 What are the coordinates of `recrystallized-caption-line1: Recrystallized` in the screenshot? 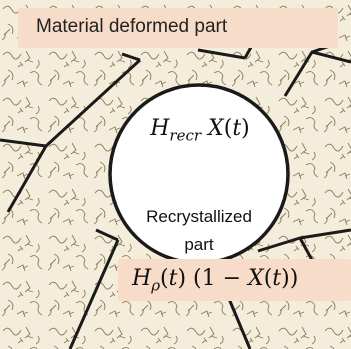 It's located at (199, 216).